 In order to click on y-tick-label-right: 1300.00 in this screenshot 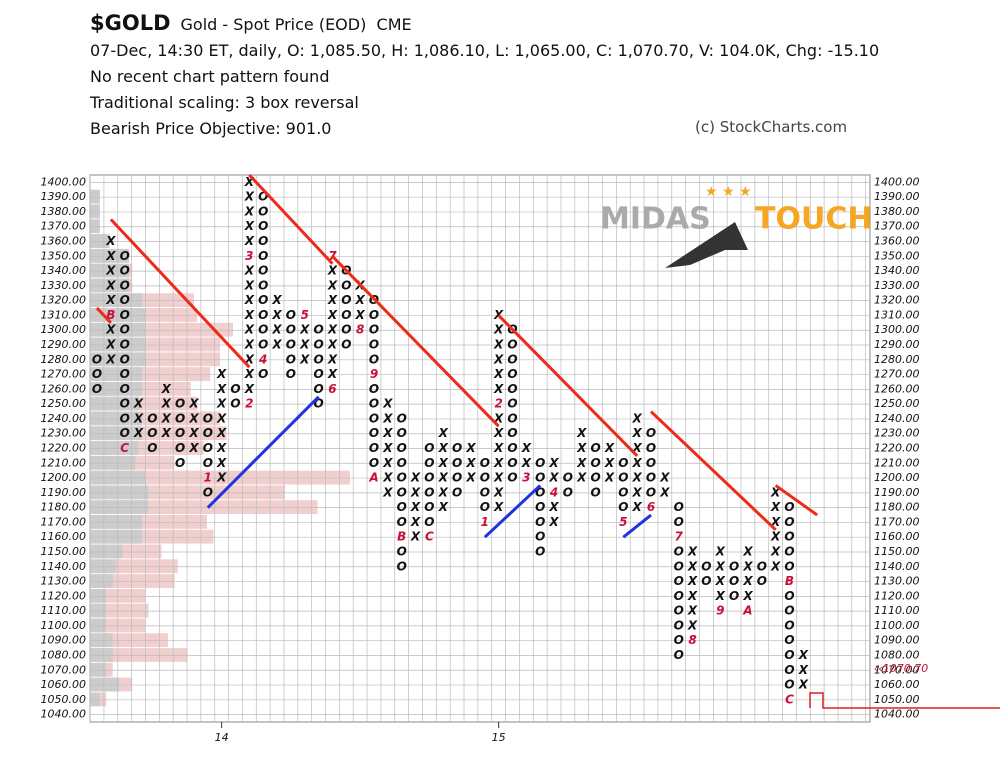, I will do `click(897, 329)`.